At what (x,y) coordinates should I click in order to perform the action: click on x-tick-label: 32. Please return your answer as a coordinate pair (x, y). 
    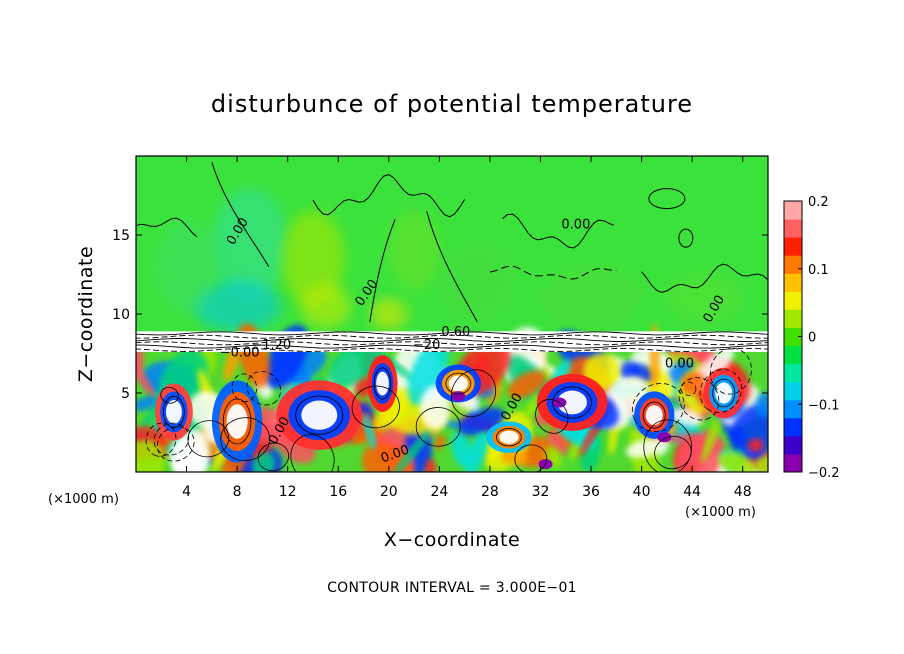
    Looking at the image, I should click on (541, 492).